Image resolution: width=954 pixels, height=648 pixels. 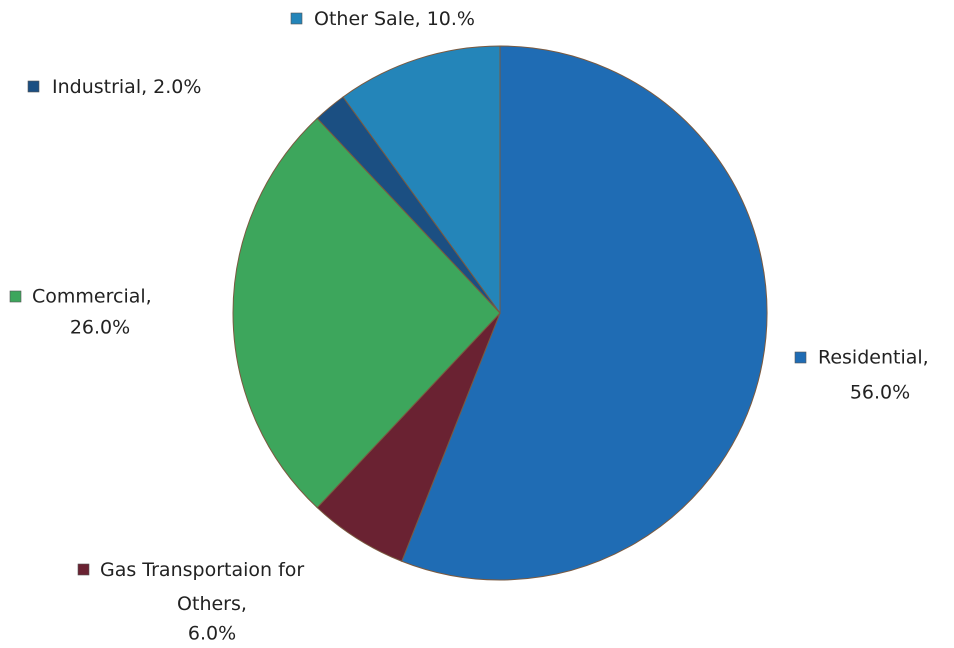 I want to click on pie-slice, so click(x=421, y=180).